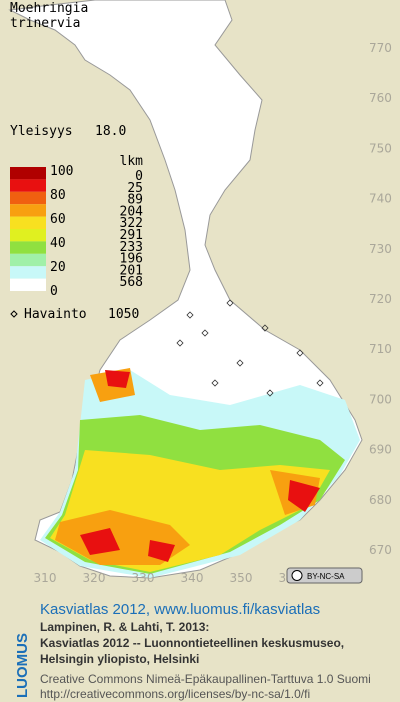 This screenshot has height=702, width=400. What do you see at coordinates (250, 348) in the screenshot?
I see `observation-markers` at bounding box center [250, 348].